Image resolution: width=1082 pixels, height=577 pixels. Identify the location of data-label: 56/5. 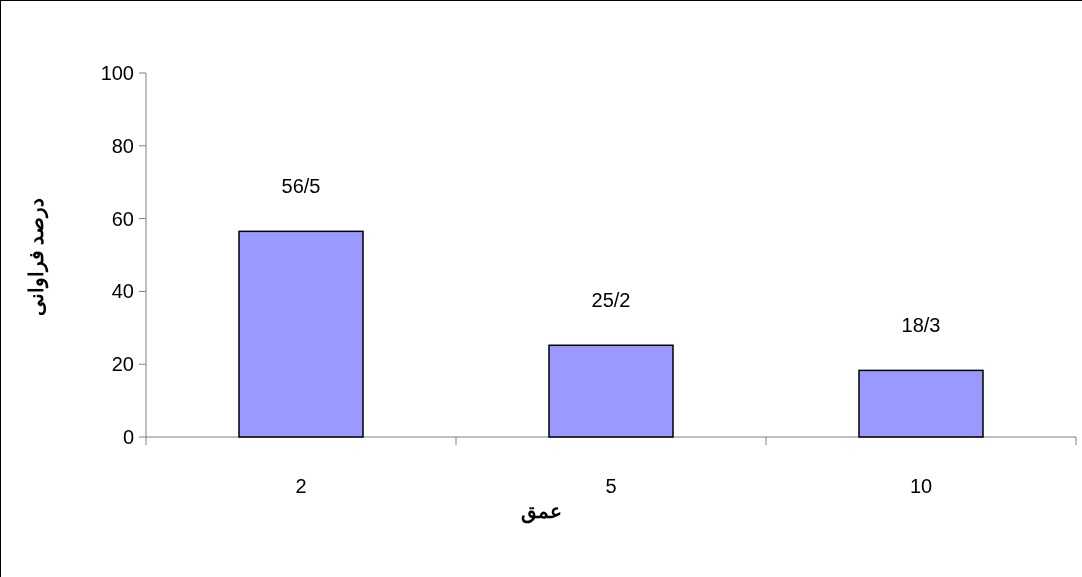
(301, 186).